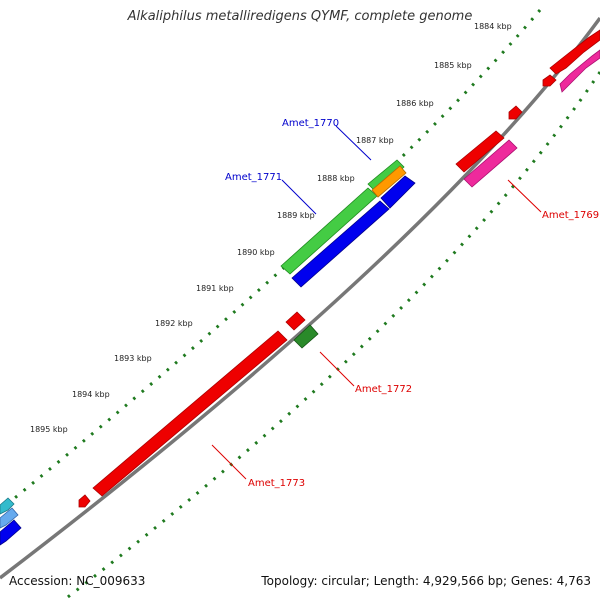 The width and height of the screenshot is (600, 600). Describe the element at coordinates (383, 389) in the screenshot. I see `gene-label-amet-1772: Amet_1772` at that location.